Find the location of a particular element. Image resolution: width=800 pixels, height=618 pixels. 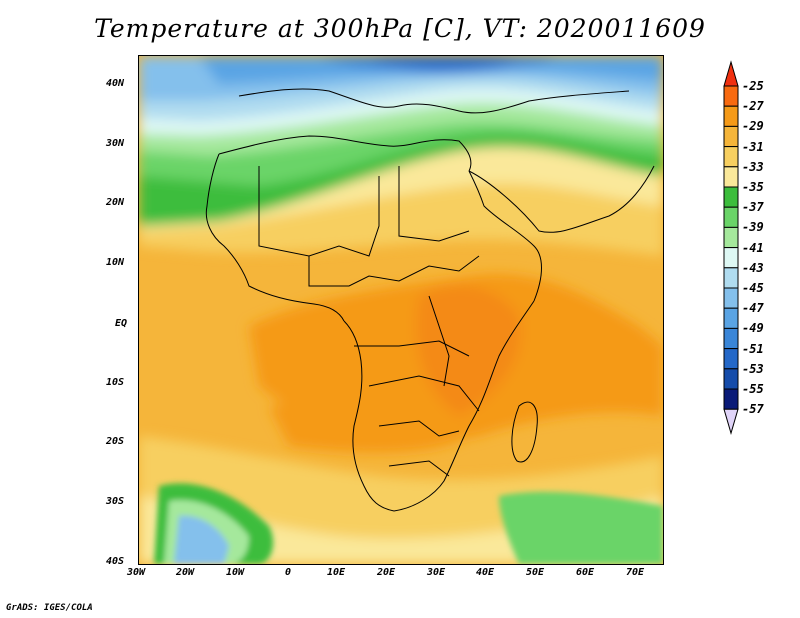

lon-label-10w: 10W is located at coordinates (235, 572).